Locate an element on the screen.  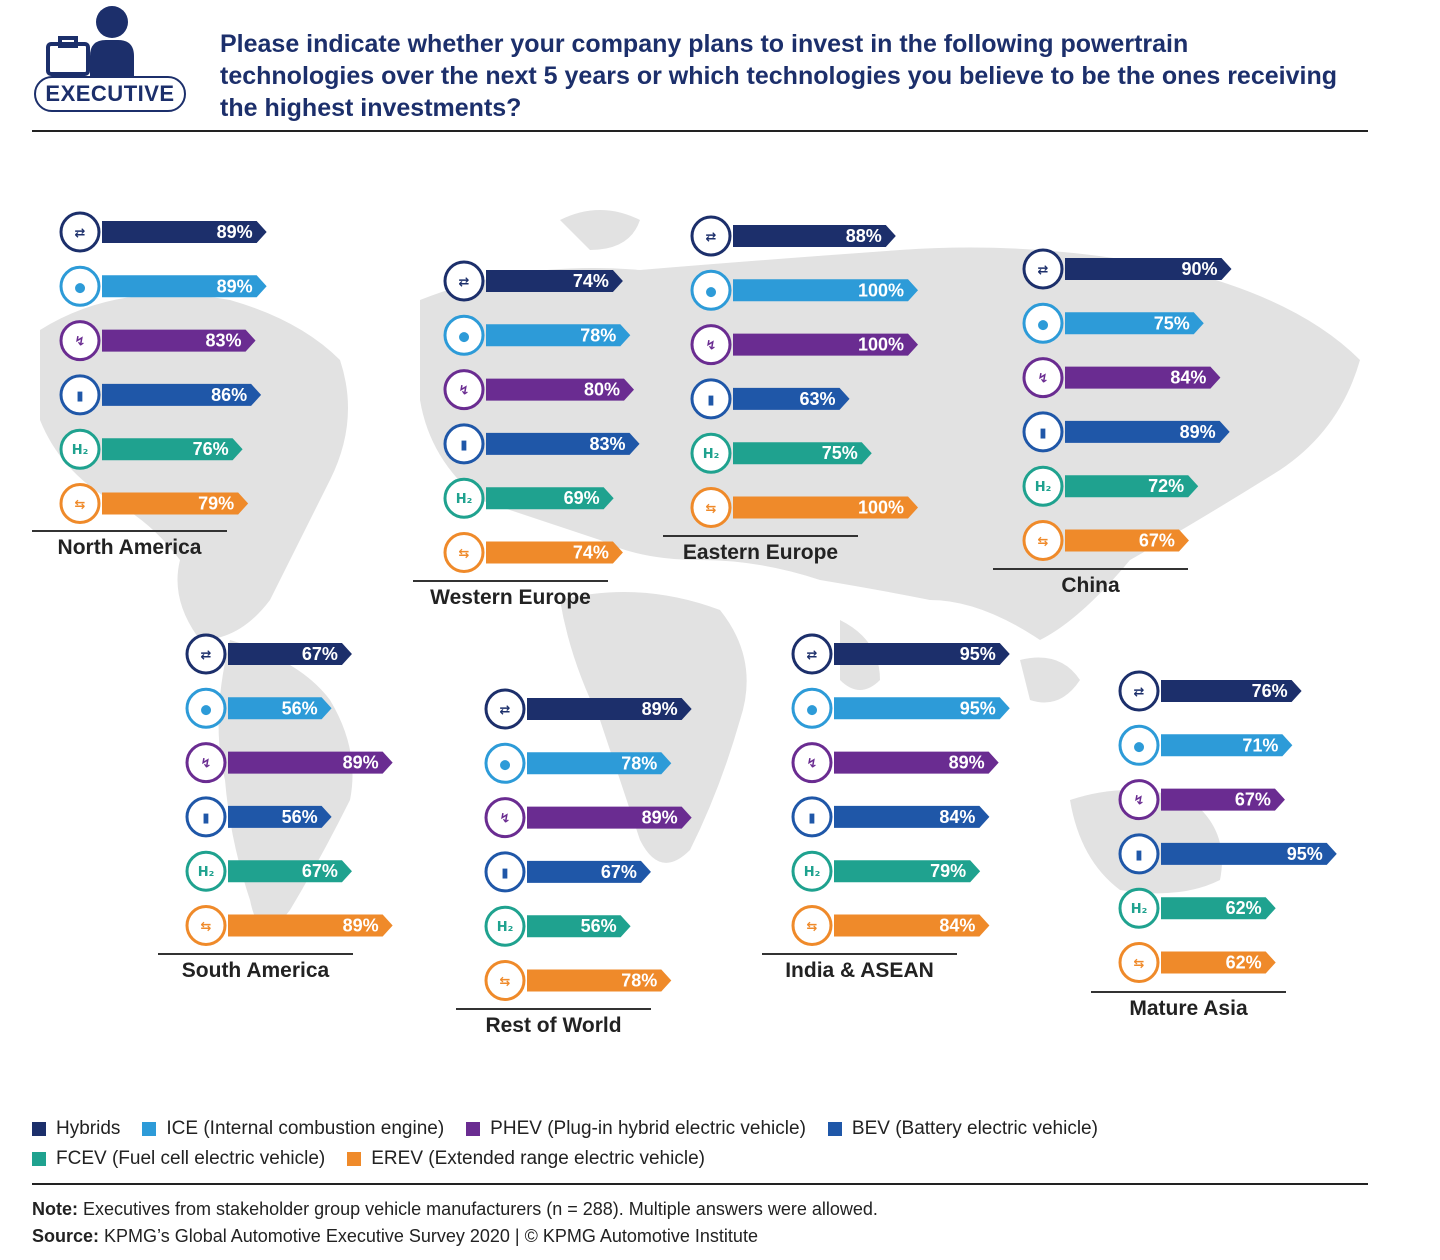
header-divider is located at coordinates (700, 131).